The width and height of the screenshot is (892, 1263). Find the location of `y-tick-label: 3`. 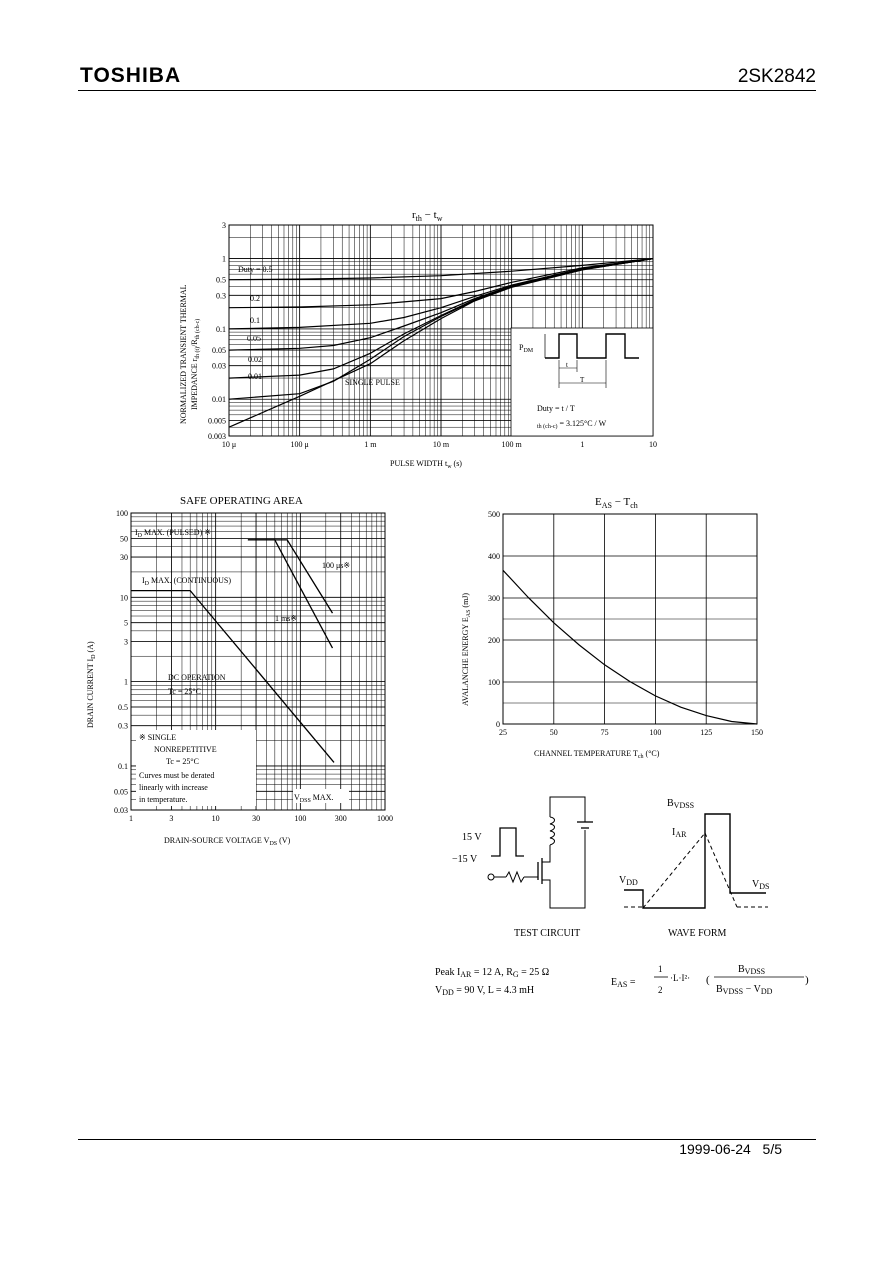

y-tick-label: 3 is located at coordinates (224, 225).